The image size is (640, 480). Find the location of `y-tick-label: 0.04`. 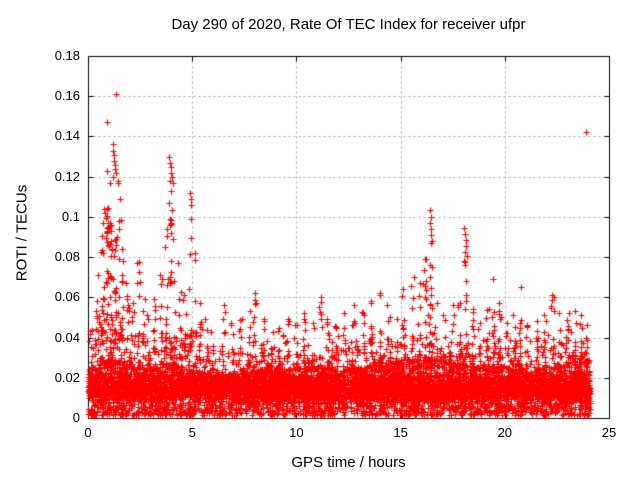

y-tick-label: 0.04 is located at coordinates (67, 337).